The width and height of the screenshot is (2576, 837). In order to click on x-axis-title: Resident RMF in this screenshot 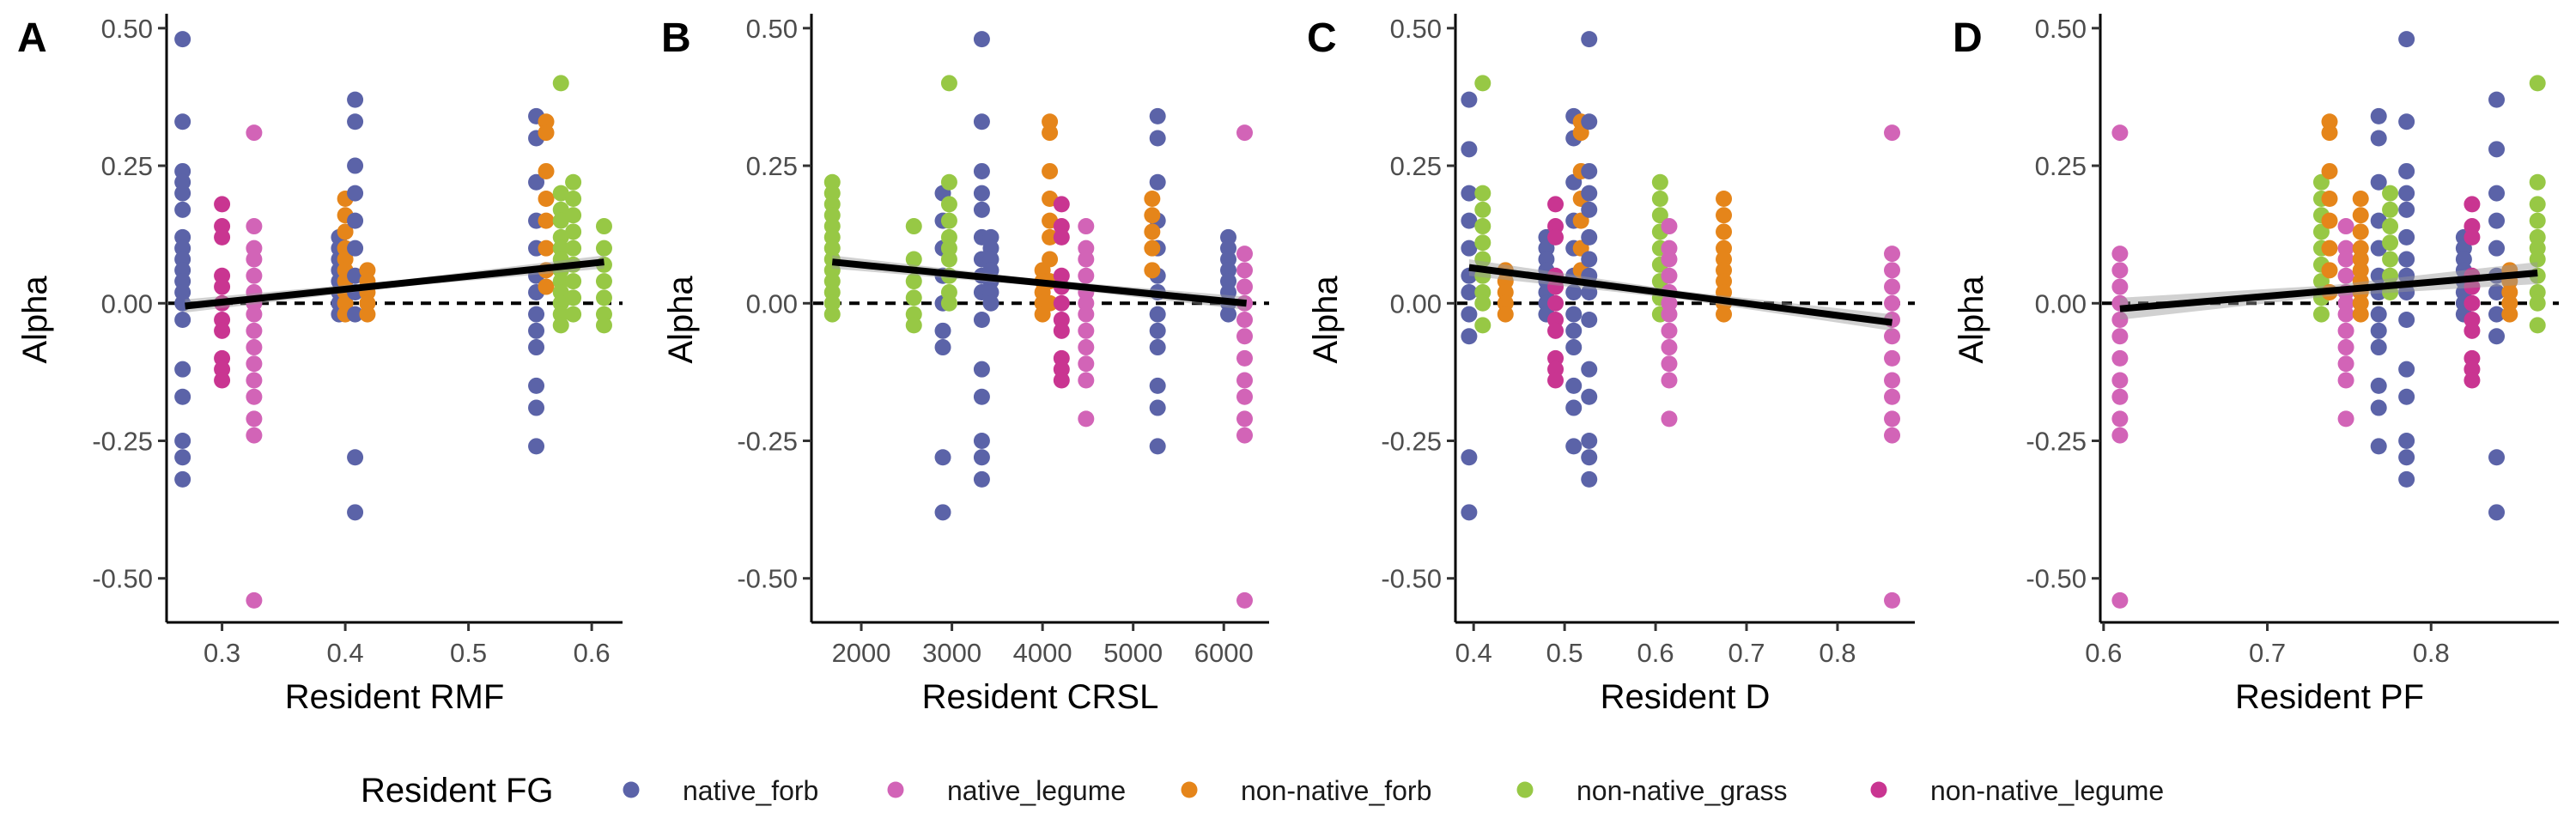, I will do `click(395, 697)`.